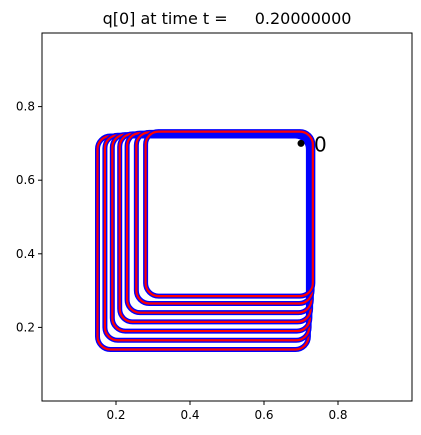  Describe the element at coordinates (25, 327) in the screenshot. I see `y-tick-label: 0.2` at that location.